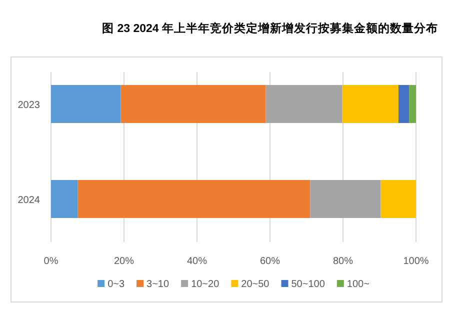  I want to click on x-tick-label: 60%, so click(270, 261).